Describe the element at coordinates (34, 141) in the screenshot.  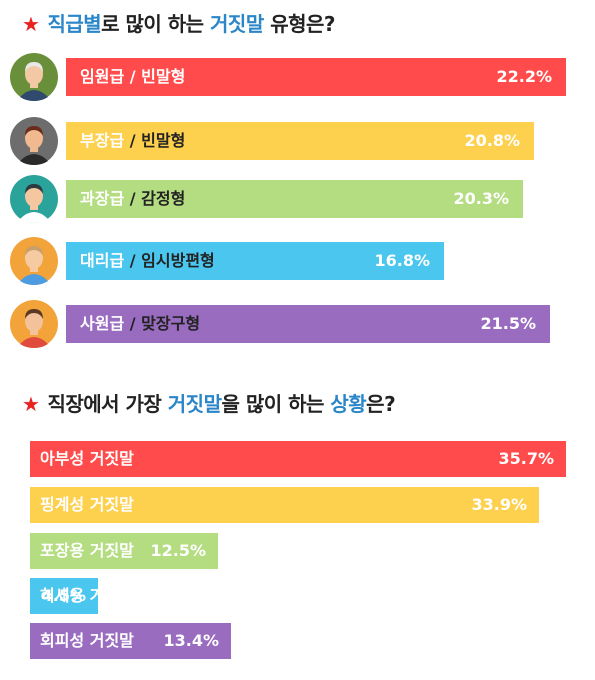
I see `avatar-manager-icon` at that location.